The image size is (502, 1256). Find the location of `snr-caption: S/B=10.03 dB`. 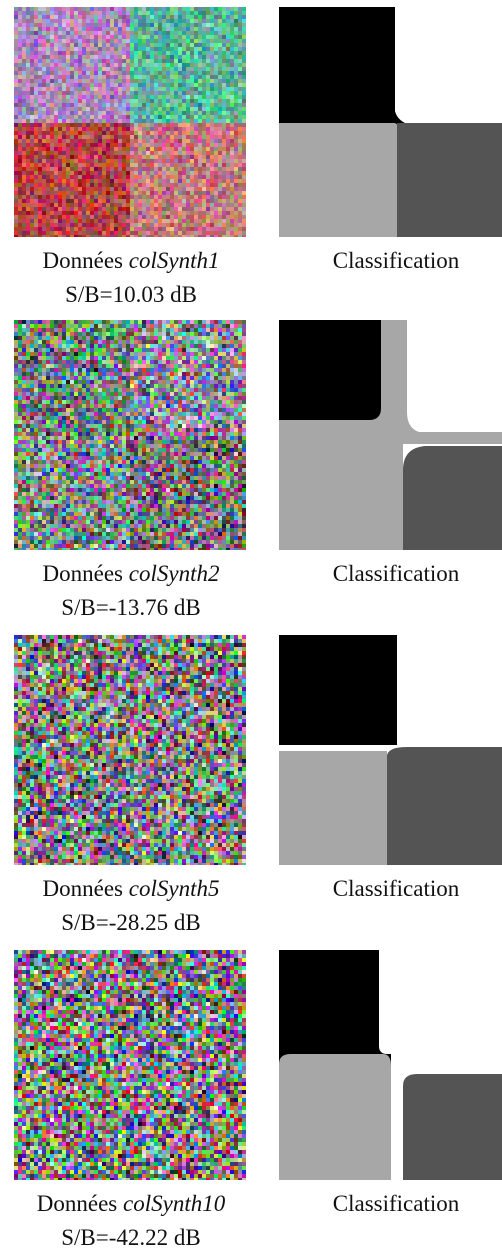

snr-caption: S/B=10.03 dB is located at coordinates (131, 295).